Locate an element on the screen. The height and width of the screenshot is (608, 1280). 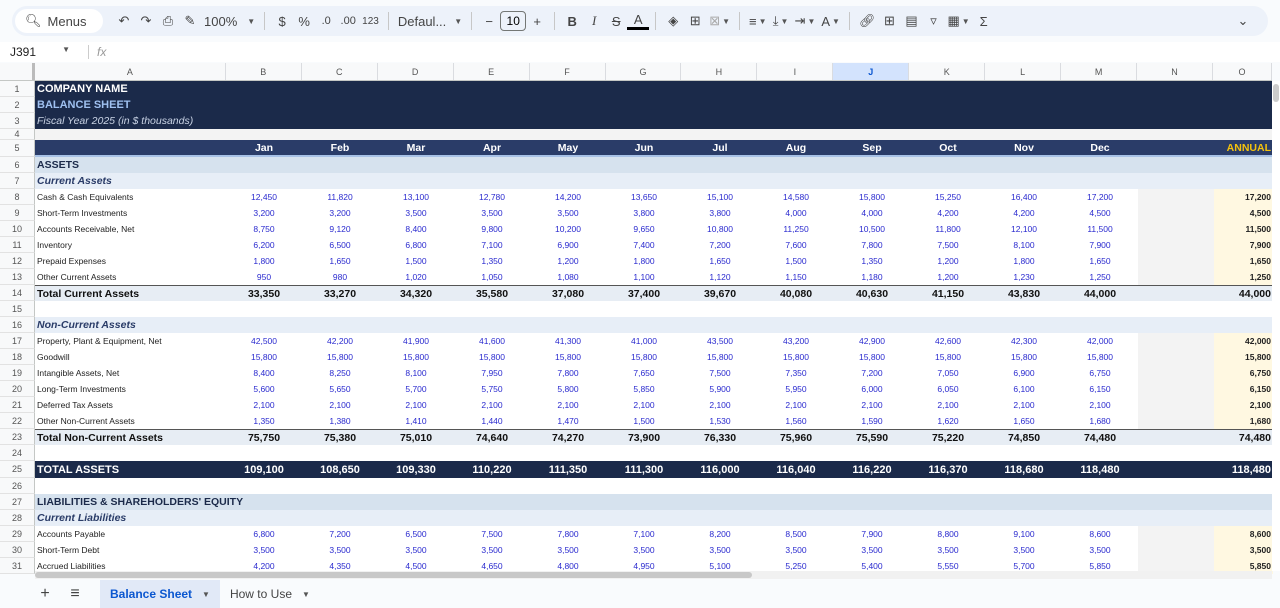
month-value: 39,670 is located at coordinates (720, 293).